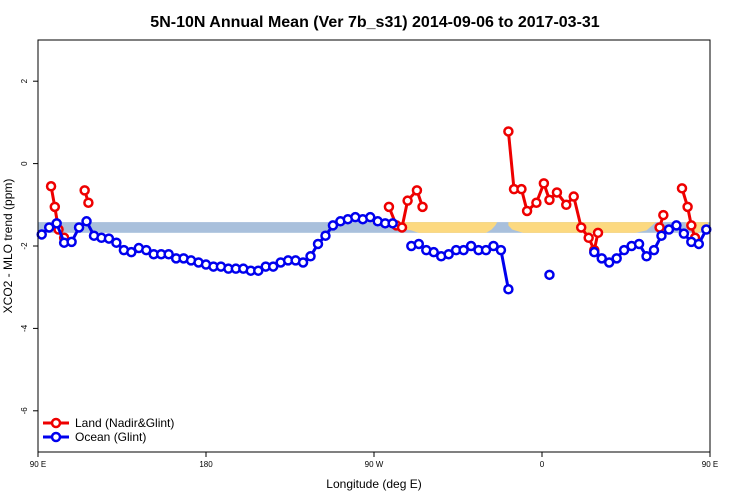  I want to click on legend-land-label: Land (Nadir&Glint), so click(124, 423).